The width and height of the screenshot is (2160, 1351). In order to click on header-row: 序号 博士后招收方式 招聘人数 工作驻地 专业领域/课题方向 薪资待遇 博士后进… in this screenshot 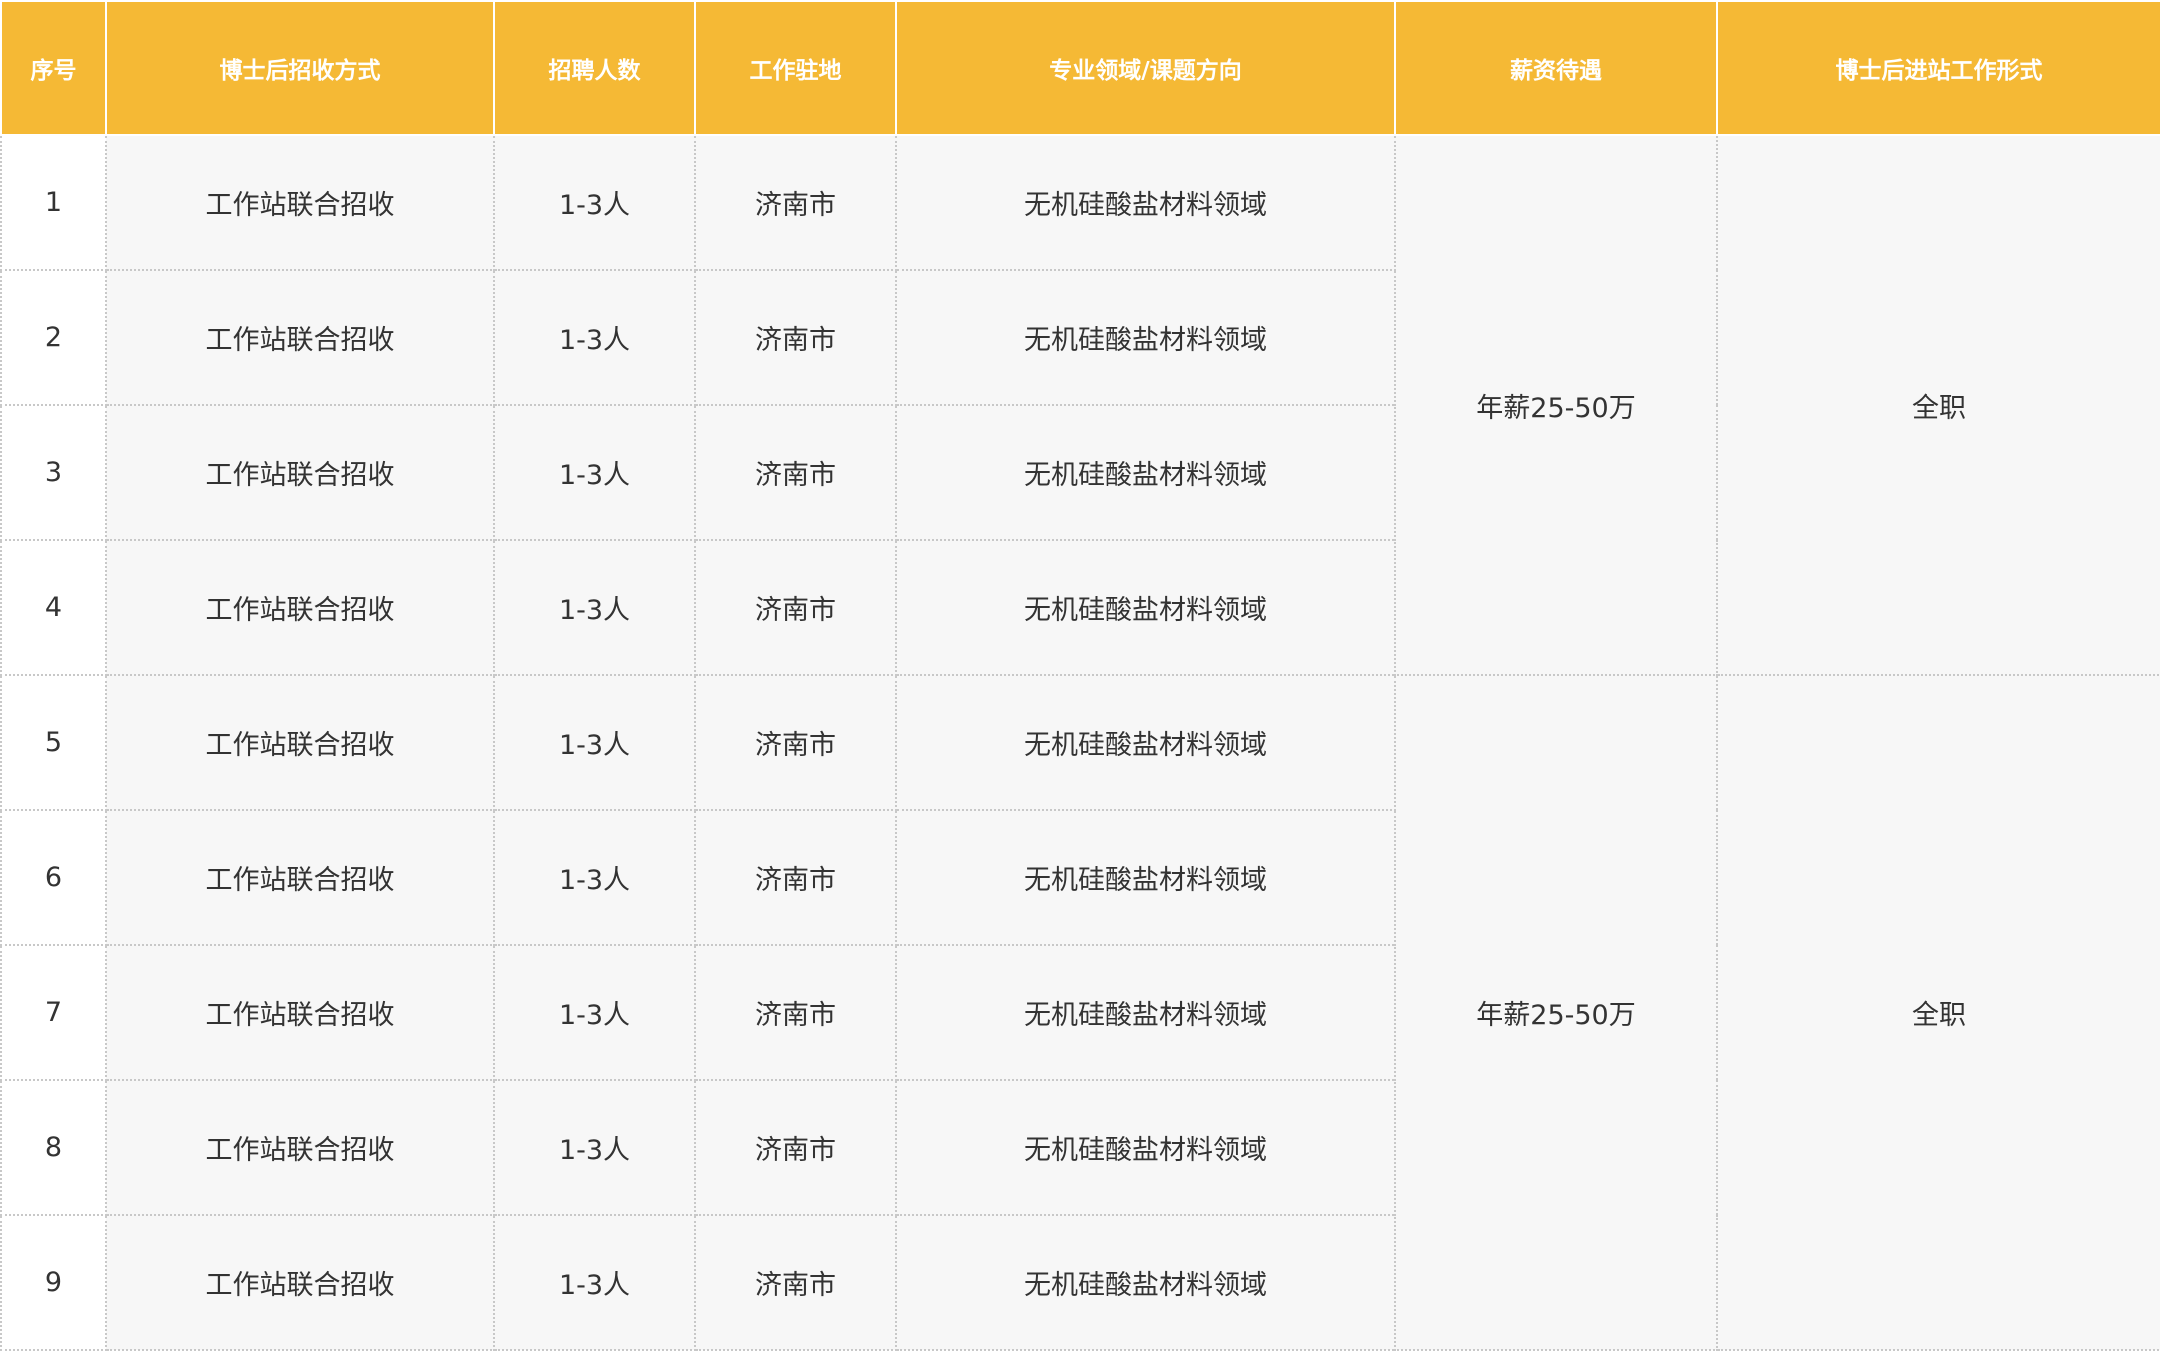, I will do `click(1080, 68)`.